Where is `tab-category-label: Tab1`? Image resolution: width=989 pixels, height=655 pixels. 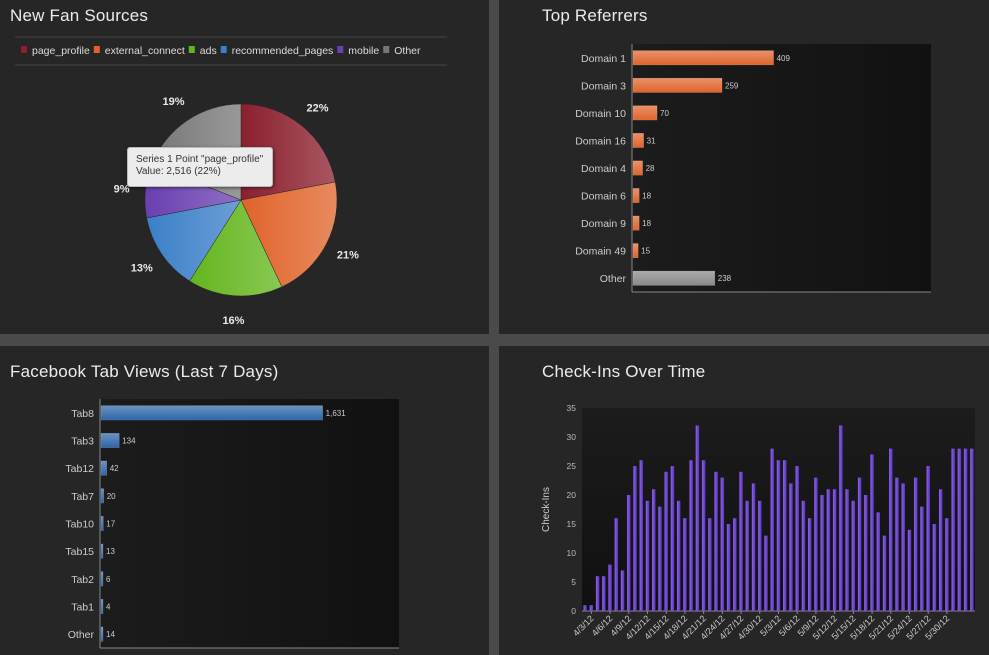 tab-category-label: Tab1 is located at coordinates (82, 608).